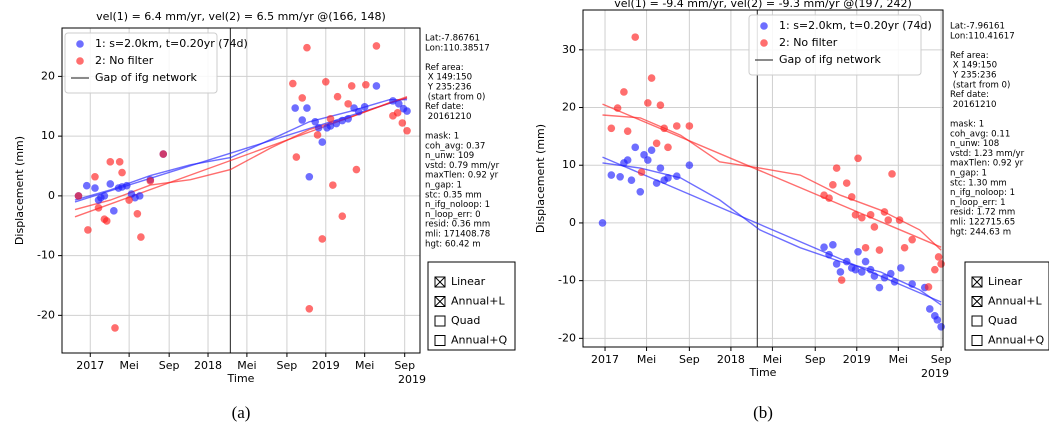 The height and width of the screenshot is (432, 1049). Describe the element at coordinates (124, 60) in the screenshot. I see `legend-label: 2: No filter` at that location.